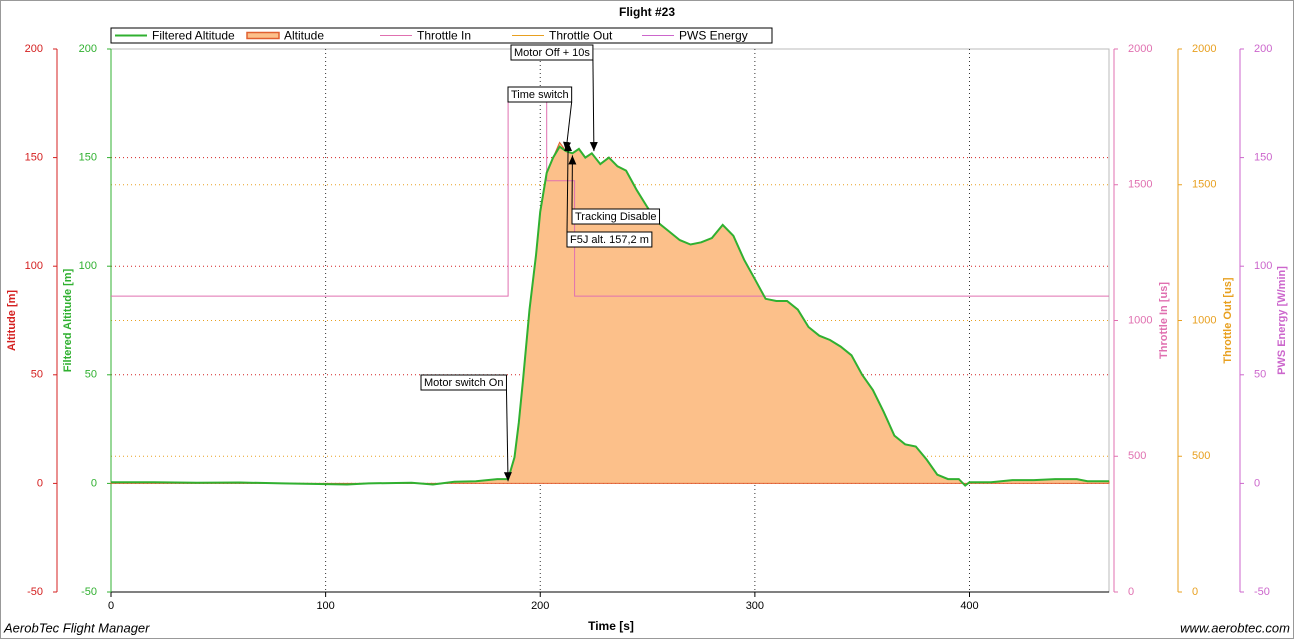  Describe the element at coordinates (111, 606) in the screenshot. I see `x-tick-label: 0` at that location.